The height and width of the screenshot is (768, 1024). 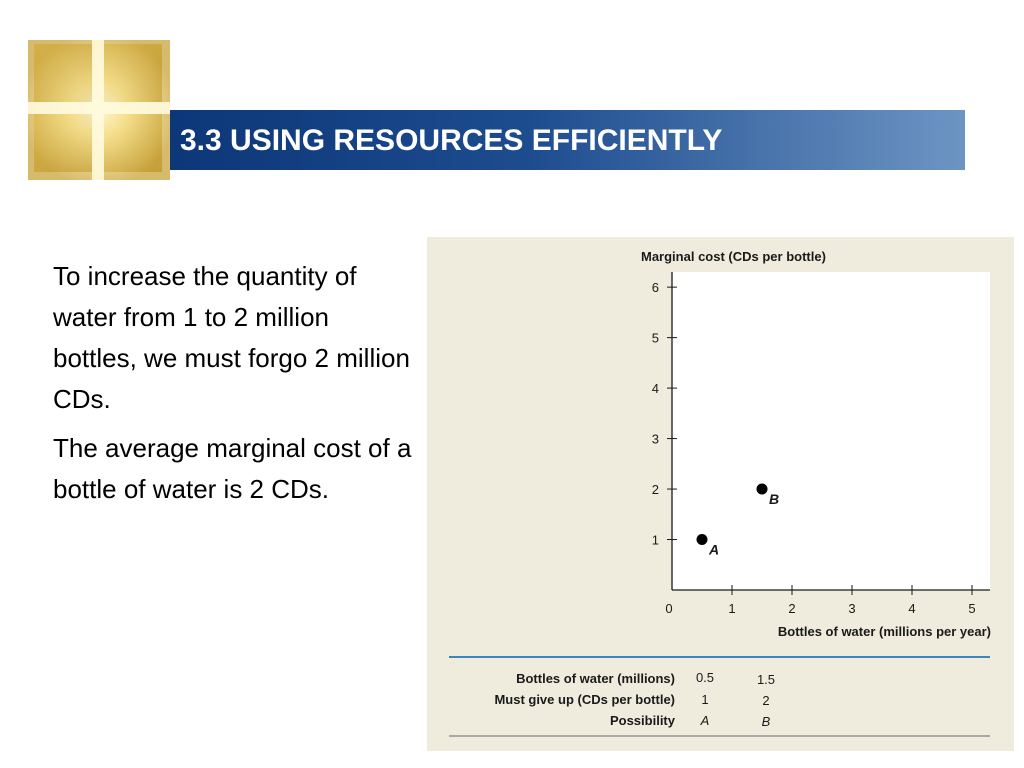 I want to click on point-label: B, so click(x=774, y=499).